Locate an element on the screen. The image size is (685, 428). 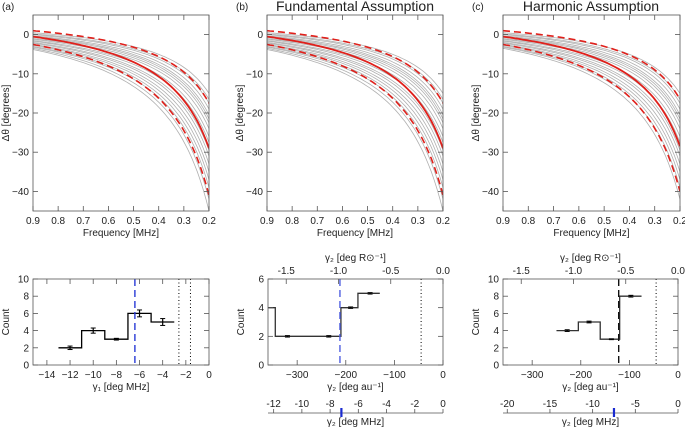
y-tick-label: 2 is located at coordinates (261, 337).